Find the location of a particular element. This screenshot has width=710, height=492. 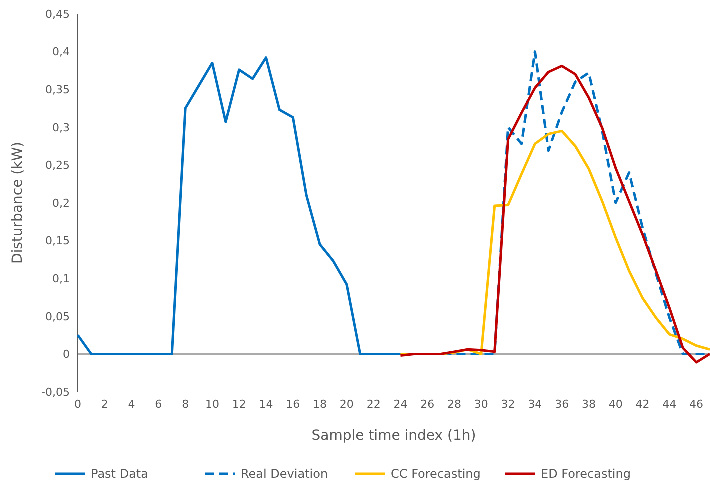

legend-label: Past Data is located at coordinates (119, 474).